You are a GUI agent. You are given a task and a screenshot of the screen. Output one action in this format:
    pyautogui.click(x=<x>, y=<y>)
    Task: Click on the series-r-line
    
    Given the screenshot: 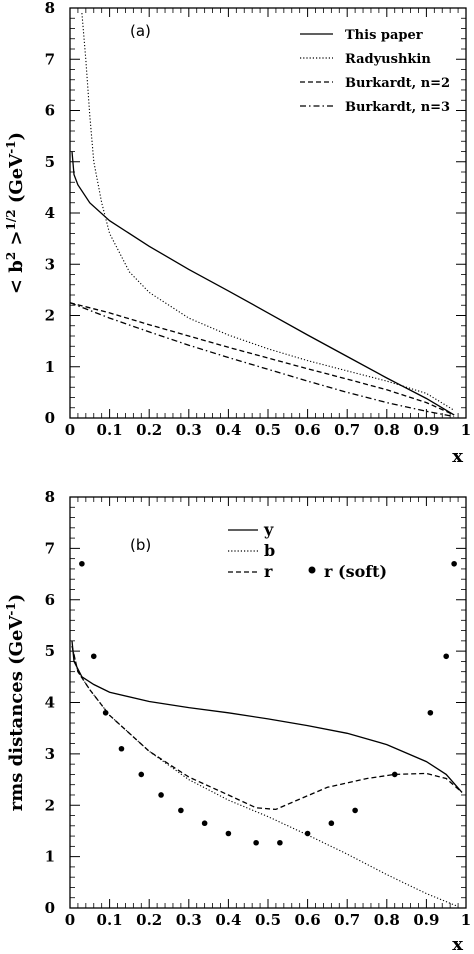 What is the action you would take?
    pyautogui.click(x=267, y=728)
    